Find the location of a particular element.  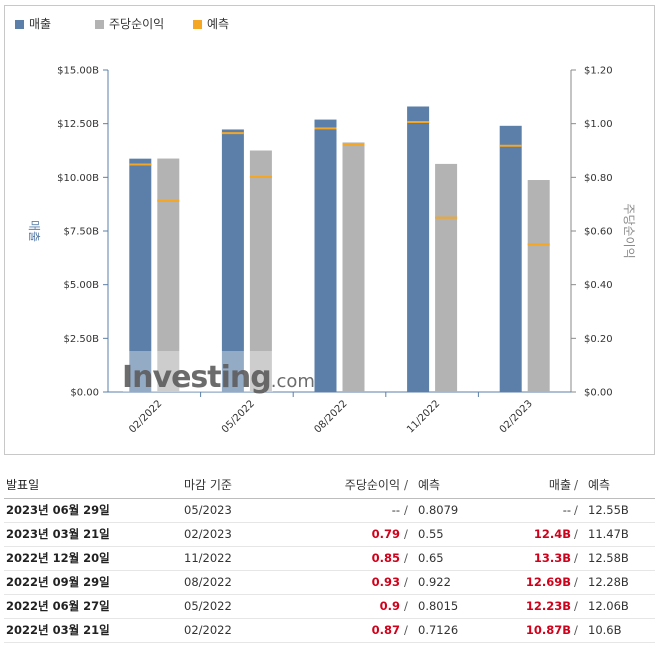

row-period: 05/2022 is located at coordinates (208, 606).